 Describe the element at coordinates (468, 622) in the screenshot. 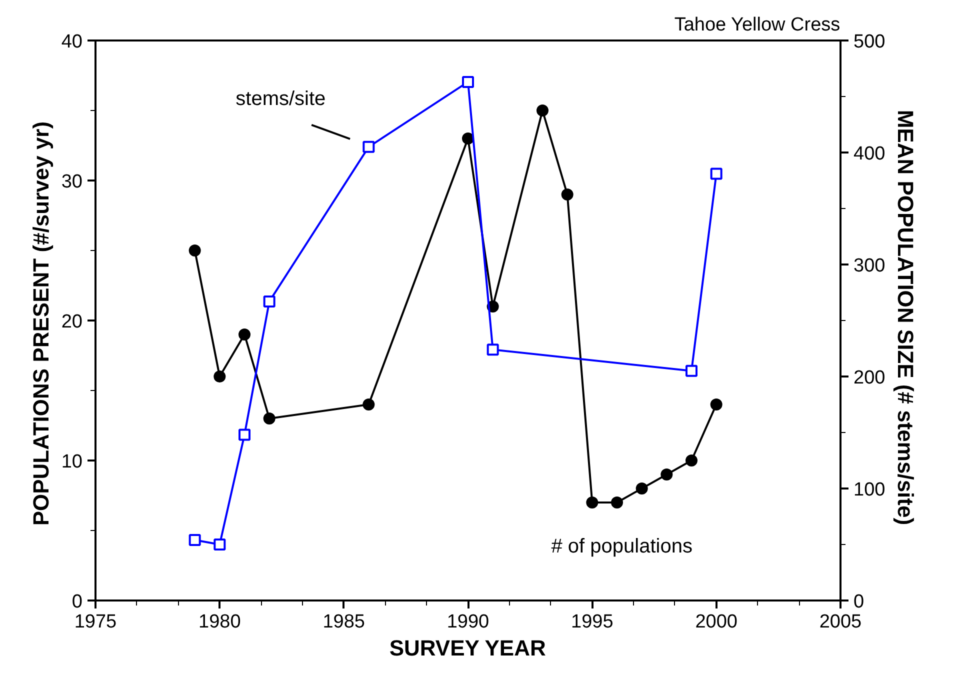

I see `x-tick-label: 1990` at that location.